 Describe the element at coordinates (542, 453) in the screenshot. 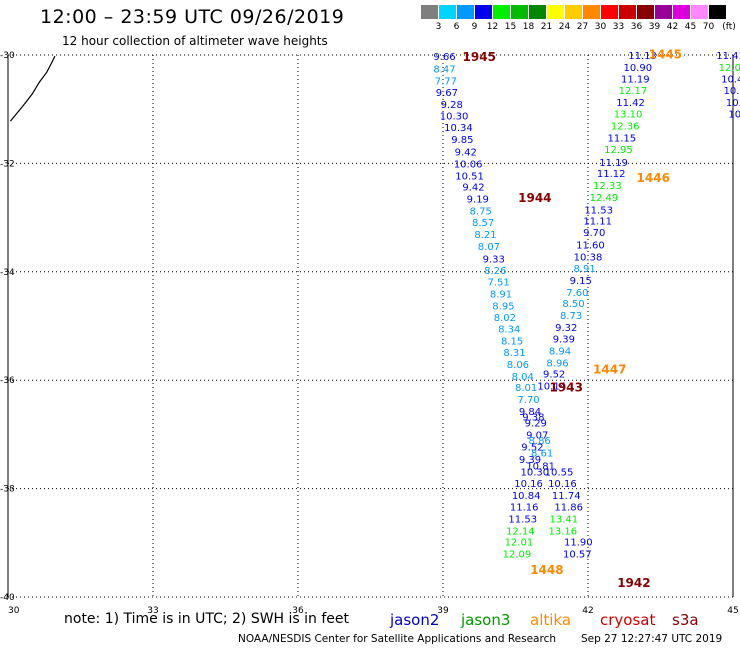

I see `swh-value-label: 8.61` at that location.